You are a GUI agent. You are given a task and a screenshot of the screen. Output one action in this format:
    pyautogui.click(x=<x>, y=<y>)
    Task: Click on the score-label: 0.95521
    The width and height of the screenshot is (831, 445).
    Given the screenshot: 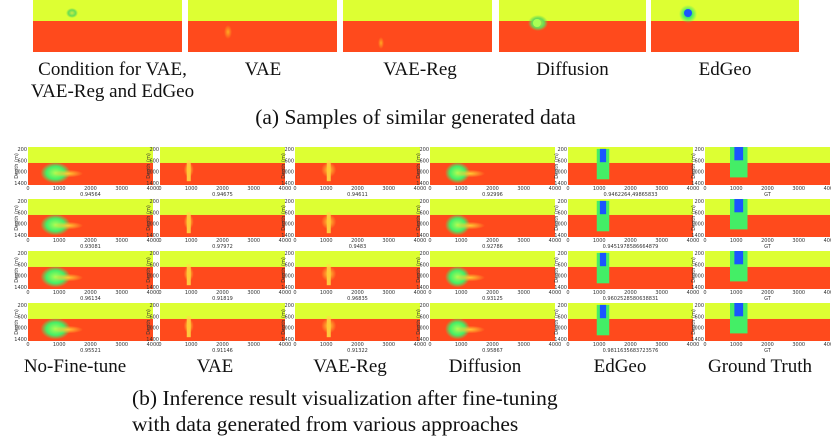 What is the action you would take?
    pyautogui.click(x=90, y=351)
    